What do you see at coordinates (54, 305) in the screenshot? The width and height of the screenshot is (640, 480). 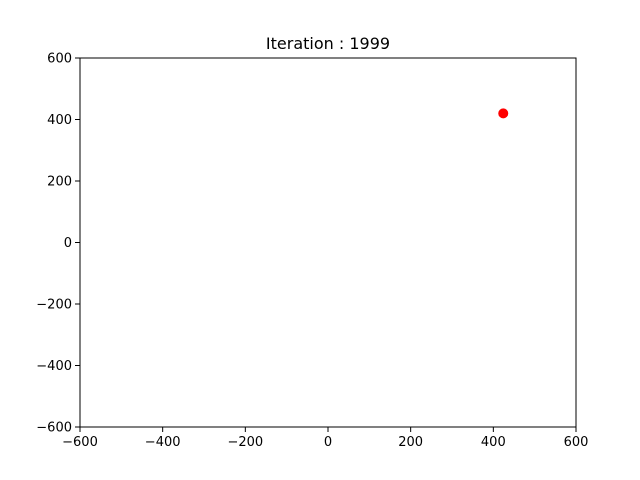 I see `y-tick-label: −200` at bounding box center [54, 305].